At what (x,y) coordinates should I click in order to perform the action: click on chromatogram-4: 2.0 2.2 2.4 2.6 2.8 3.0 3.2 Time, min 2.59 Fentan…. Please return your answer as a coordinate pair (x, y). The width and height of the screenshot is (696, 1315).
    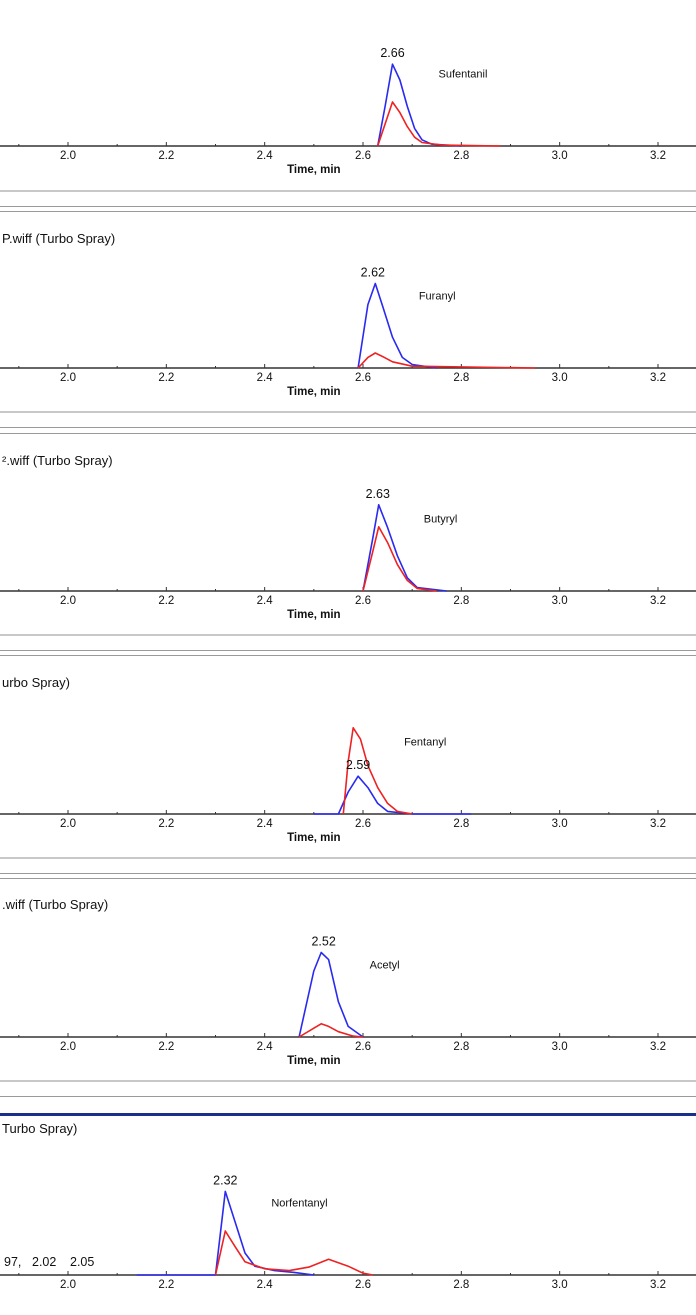
    Looking at the image, I should click on (348, 785).